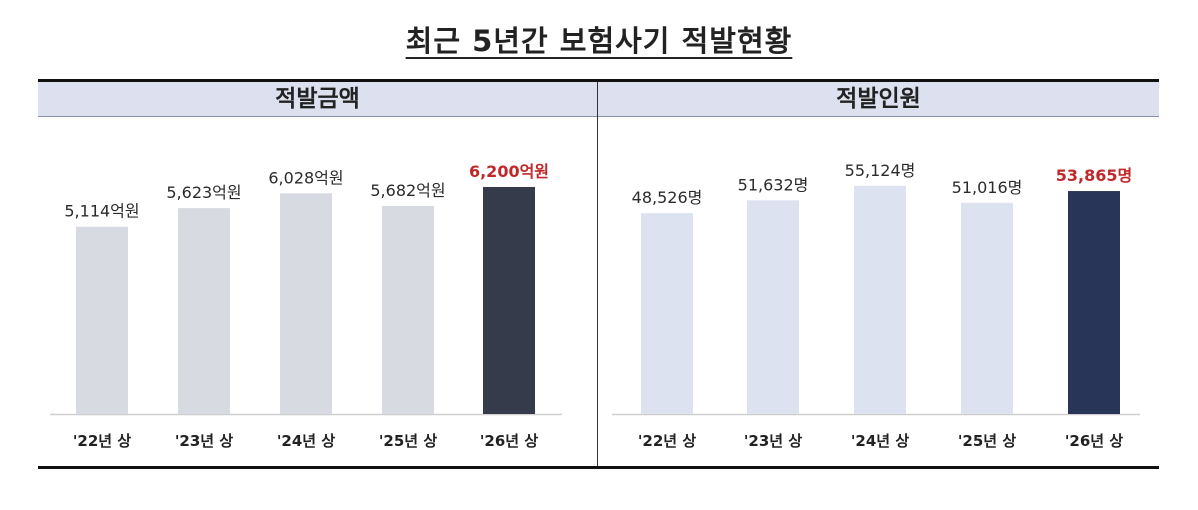 The height and width of the screenshot is (510, 1198). Describe the element at coordinates (773, 441) in the screenshot. I see `people-category-label: '23년 상` at that location.